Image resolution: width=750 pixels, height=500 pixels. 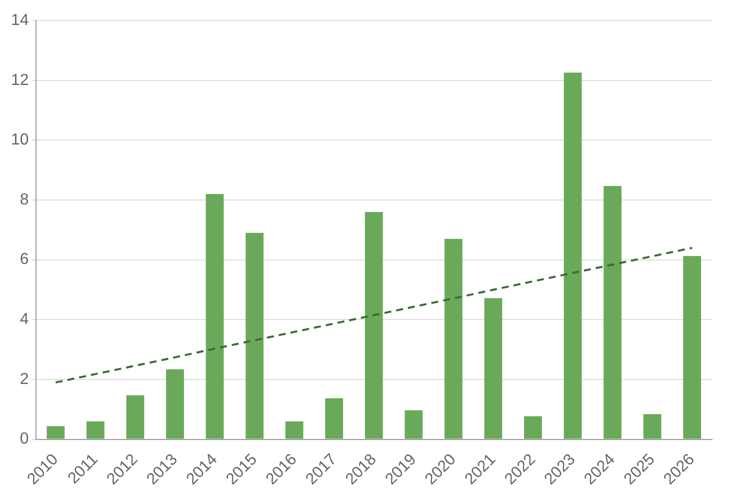 What do you see at coordinates (20, 21) in the screenshot?
I see `y-tick-label: 14` at bounding box center [20, 21].